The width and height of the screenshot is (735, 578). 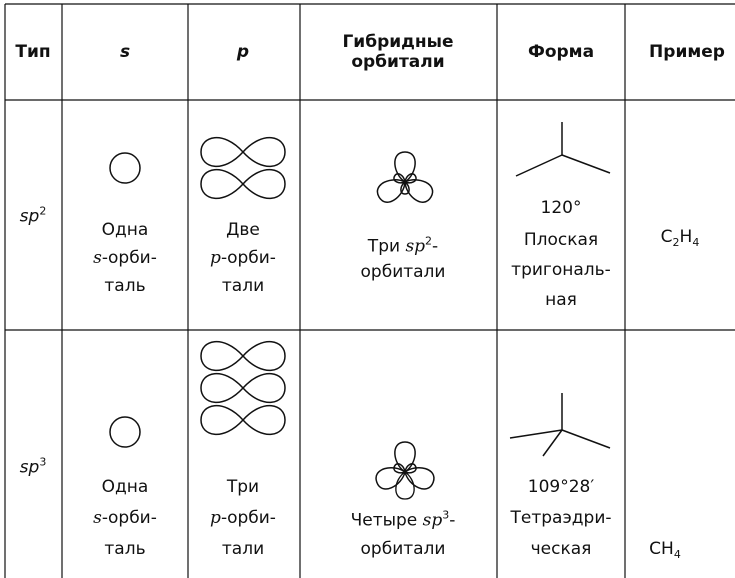 What do you see at coordinates (561, 487) in the screenshot?
I see `text: 109°28′` at bounding box center [561, 487].